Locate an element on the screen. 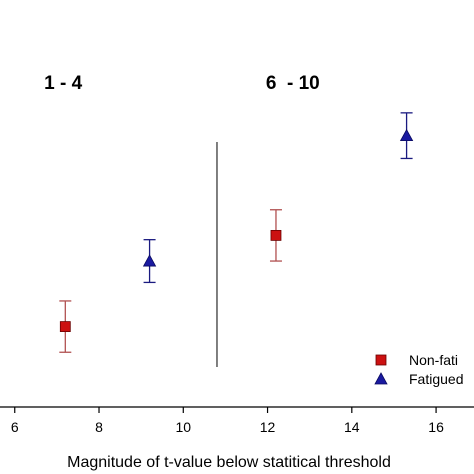 This screenshot has width=474, height=474. x-tick-label: 6 is located at coordinates (15, 427).